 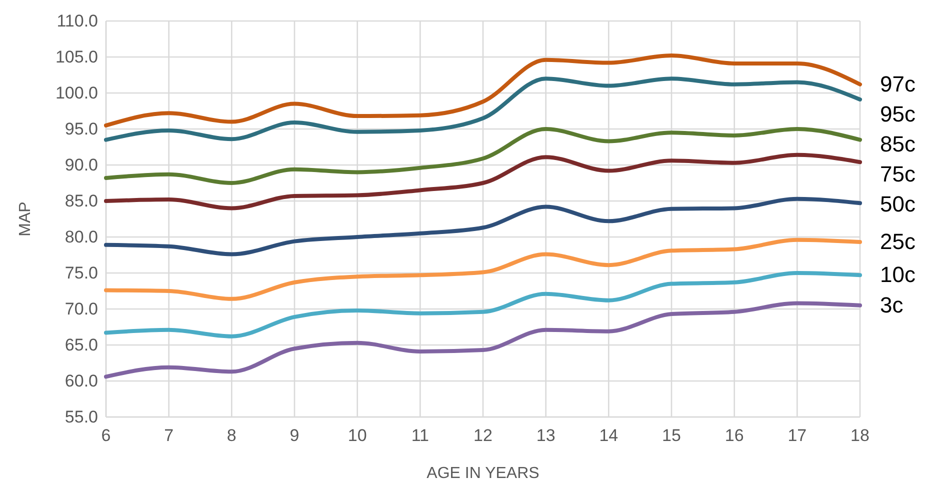 I want to click on y-tick-label: 55.0, so click(x=81, y=416).